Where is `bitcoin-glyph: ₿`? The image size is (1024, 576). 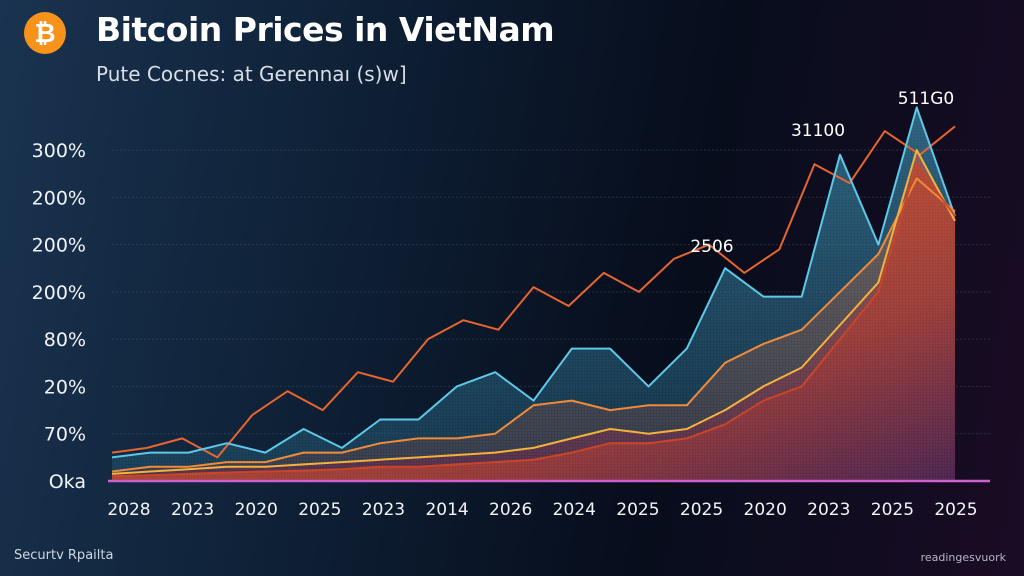 bitcoin-glyph: ₿ is located at coordinates (45, 33).